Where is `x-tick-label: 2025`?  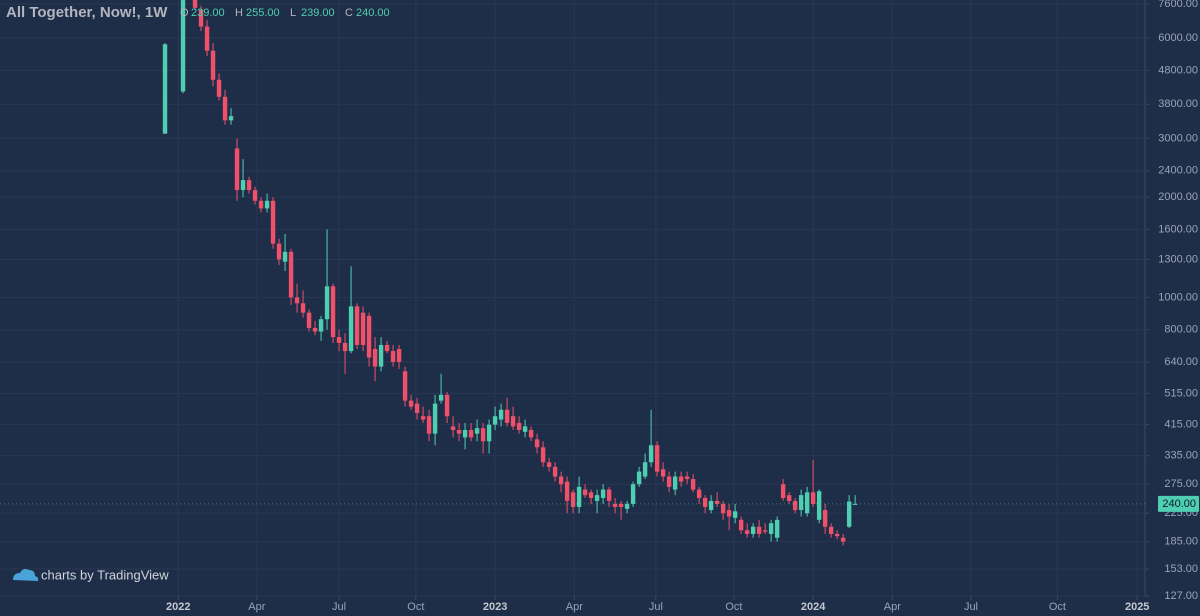 x-tick-label: 2025 is located at coordinates (1137, 607).